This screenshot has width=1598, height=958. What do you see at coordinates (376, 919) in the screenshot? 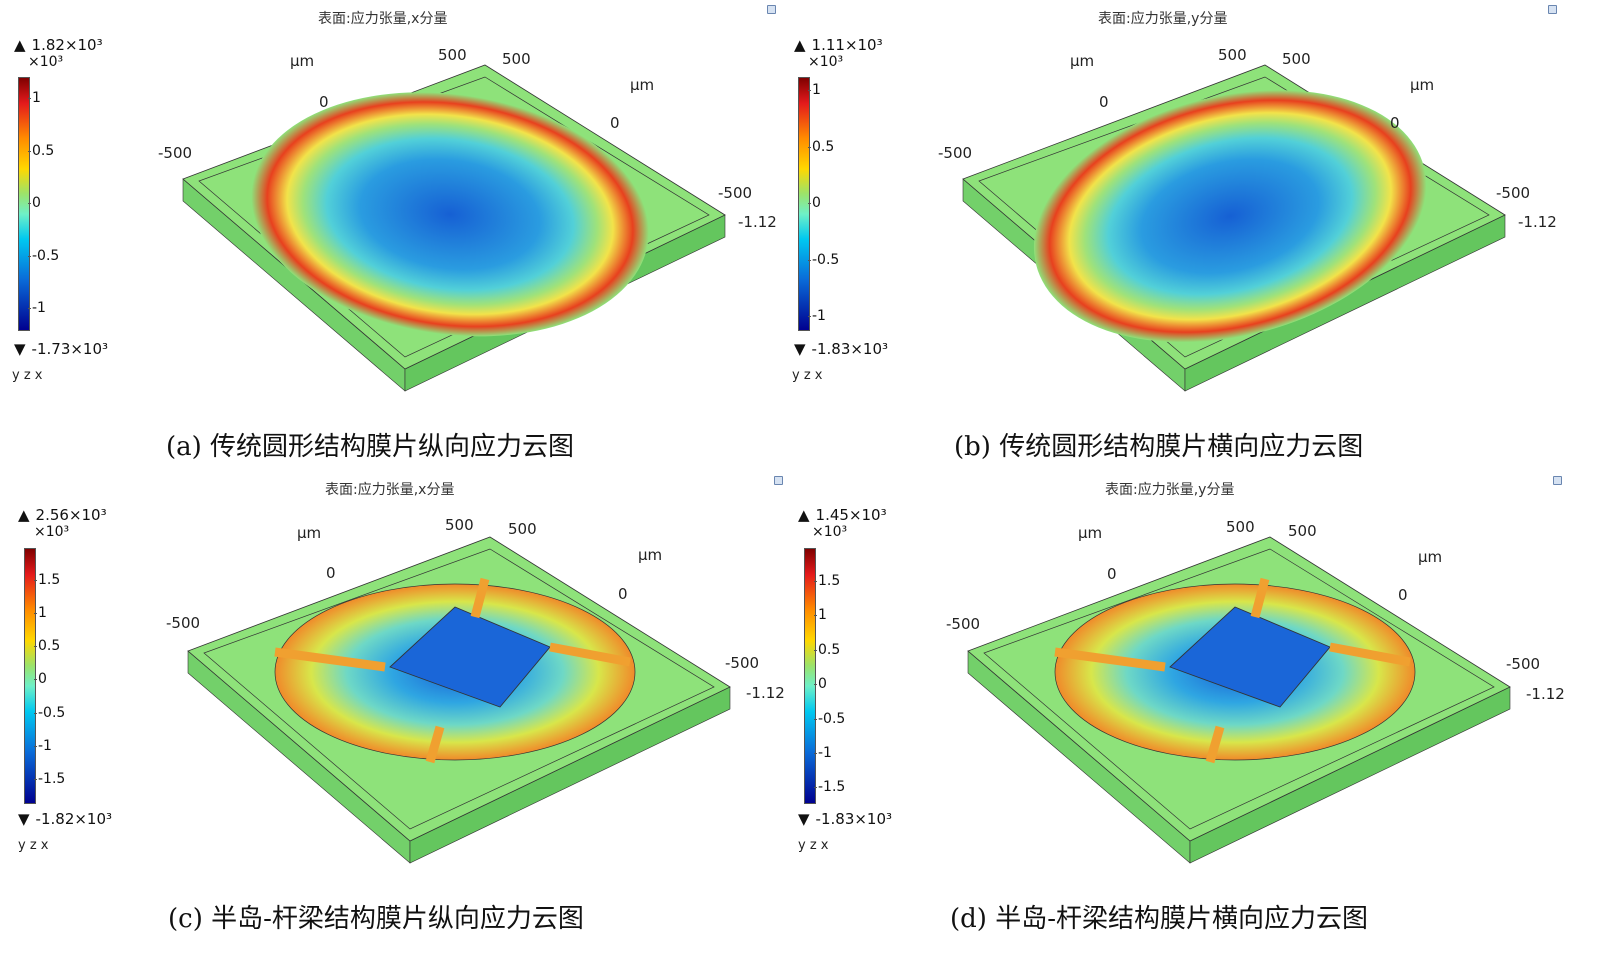
I see `caption: (c) 半岛-杆梁结构膜片纵向应力云图` at bounding box center [376, 919].